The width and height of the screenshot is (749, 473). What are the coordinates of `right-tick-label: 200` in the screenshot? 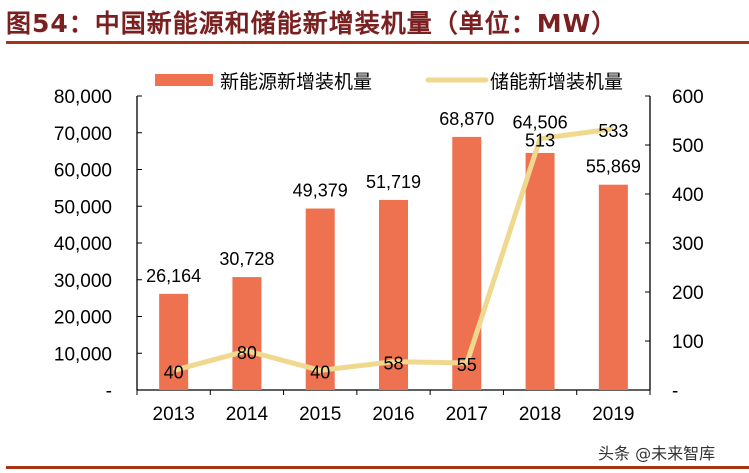 It's located at (688, 293).